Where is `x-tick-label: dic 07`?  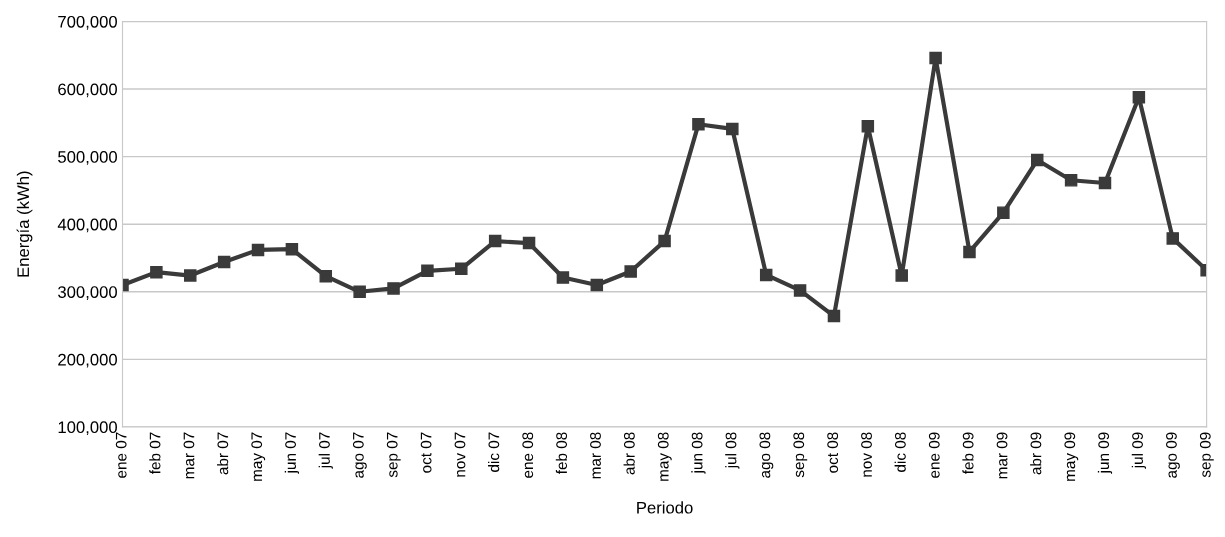 x-tick-label: dic 07 is located at coordinates (494, 452).